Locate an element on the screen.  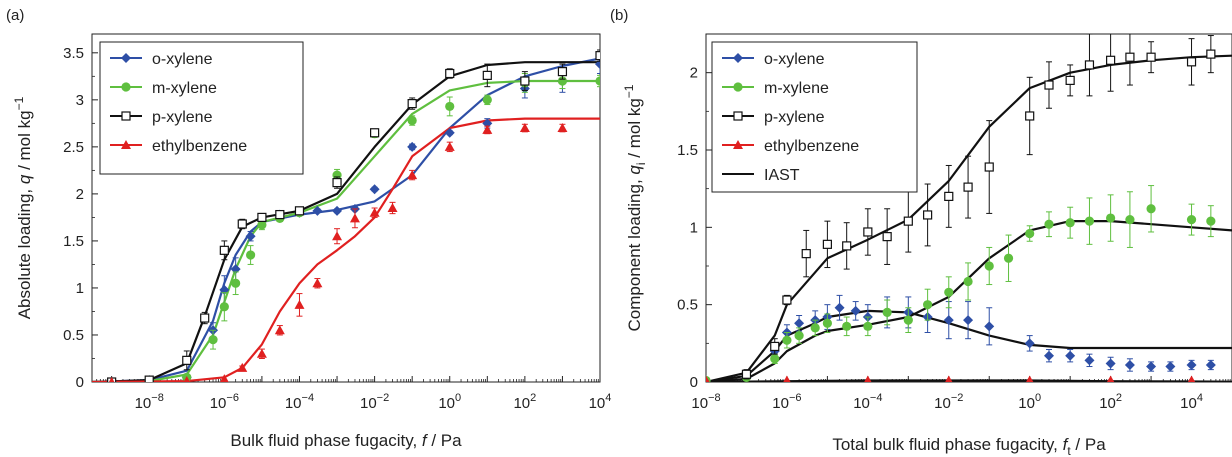
y-tick-label: 0.5 is located at coordinates (687, 305).